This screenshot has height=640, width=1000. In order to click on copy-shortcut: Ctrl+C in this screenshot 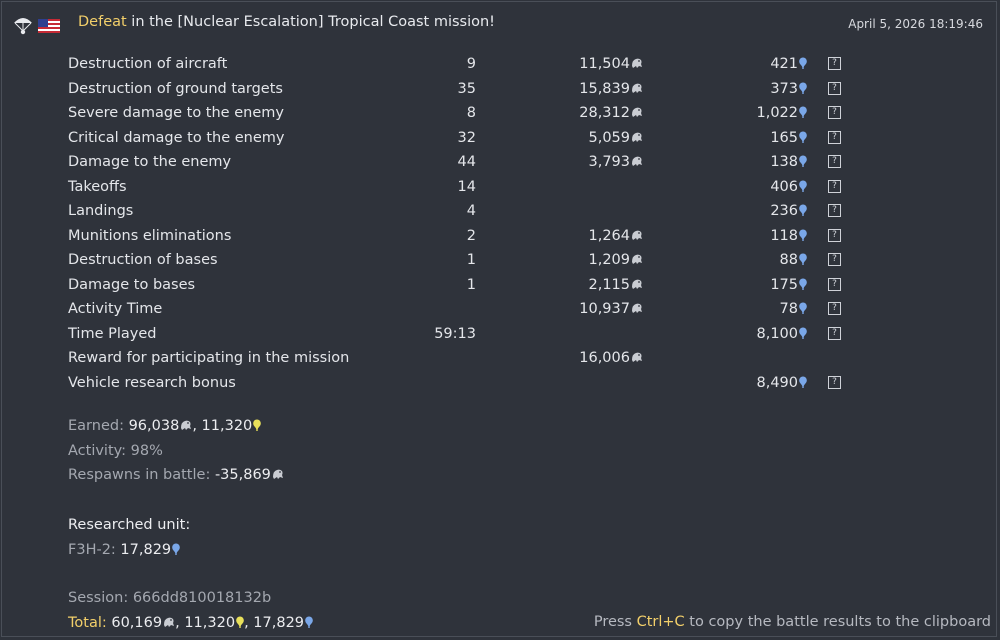, I will do `click(660, 622)`.